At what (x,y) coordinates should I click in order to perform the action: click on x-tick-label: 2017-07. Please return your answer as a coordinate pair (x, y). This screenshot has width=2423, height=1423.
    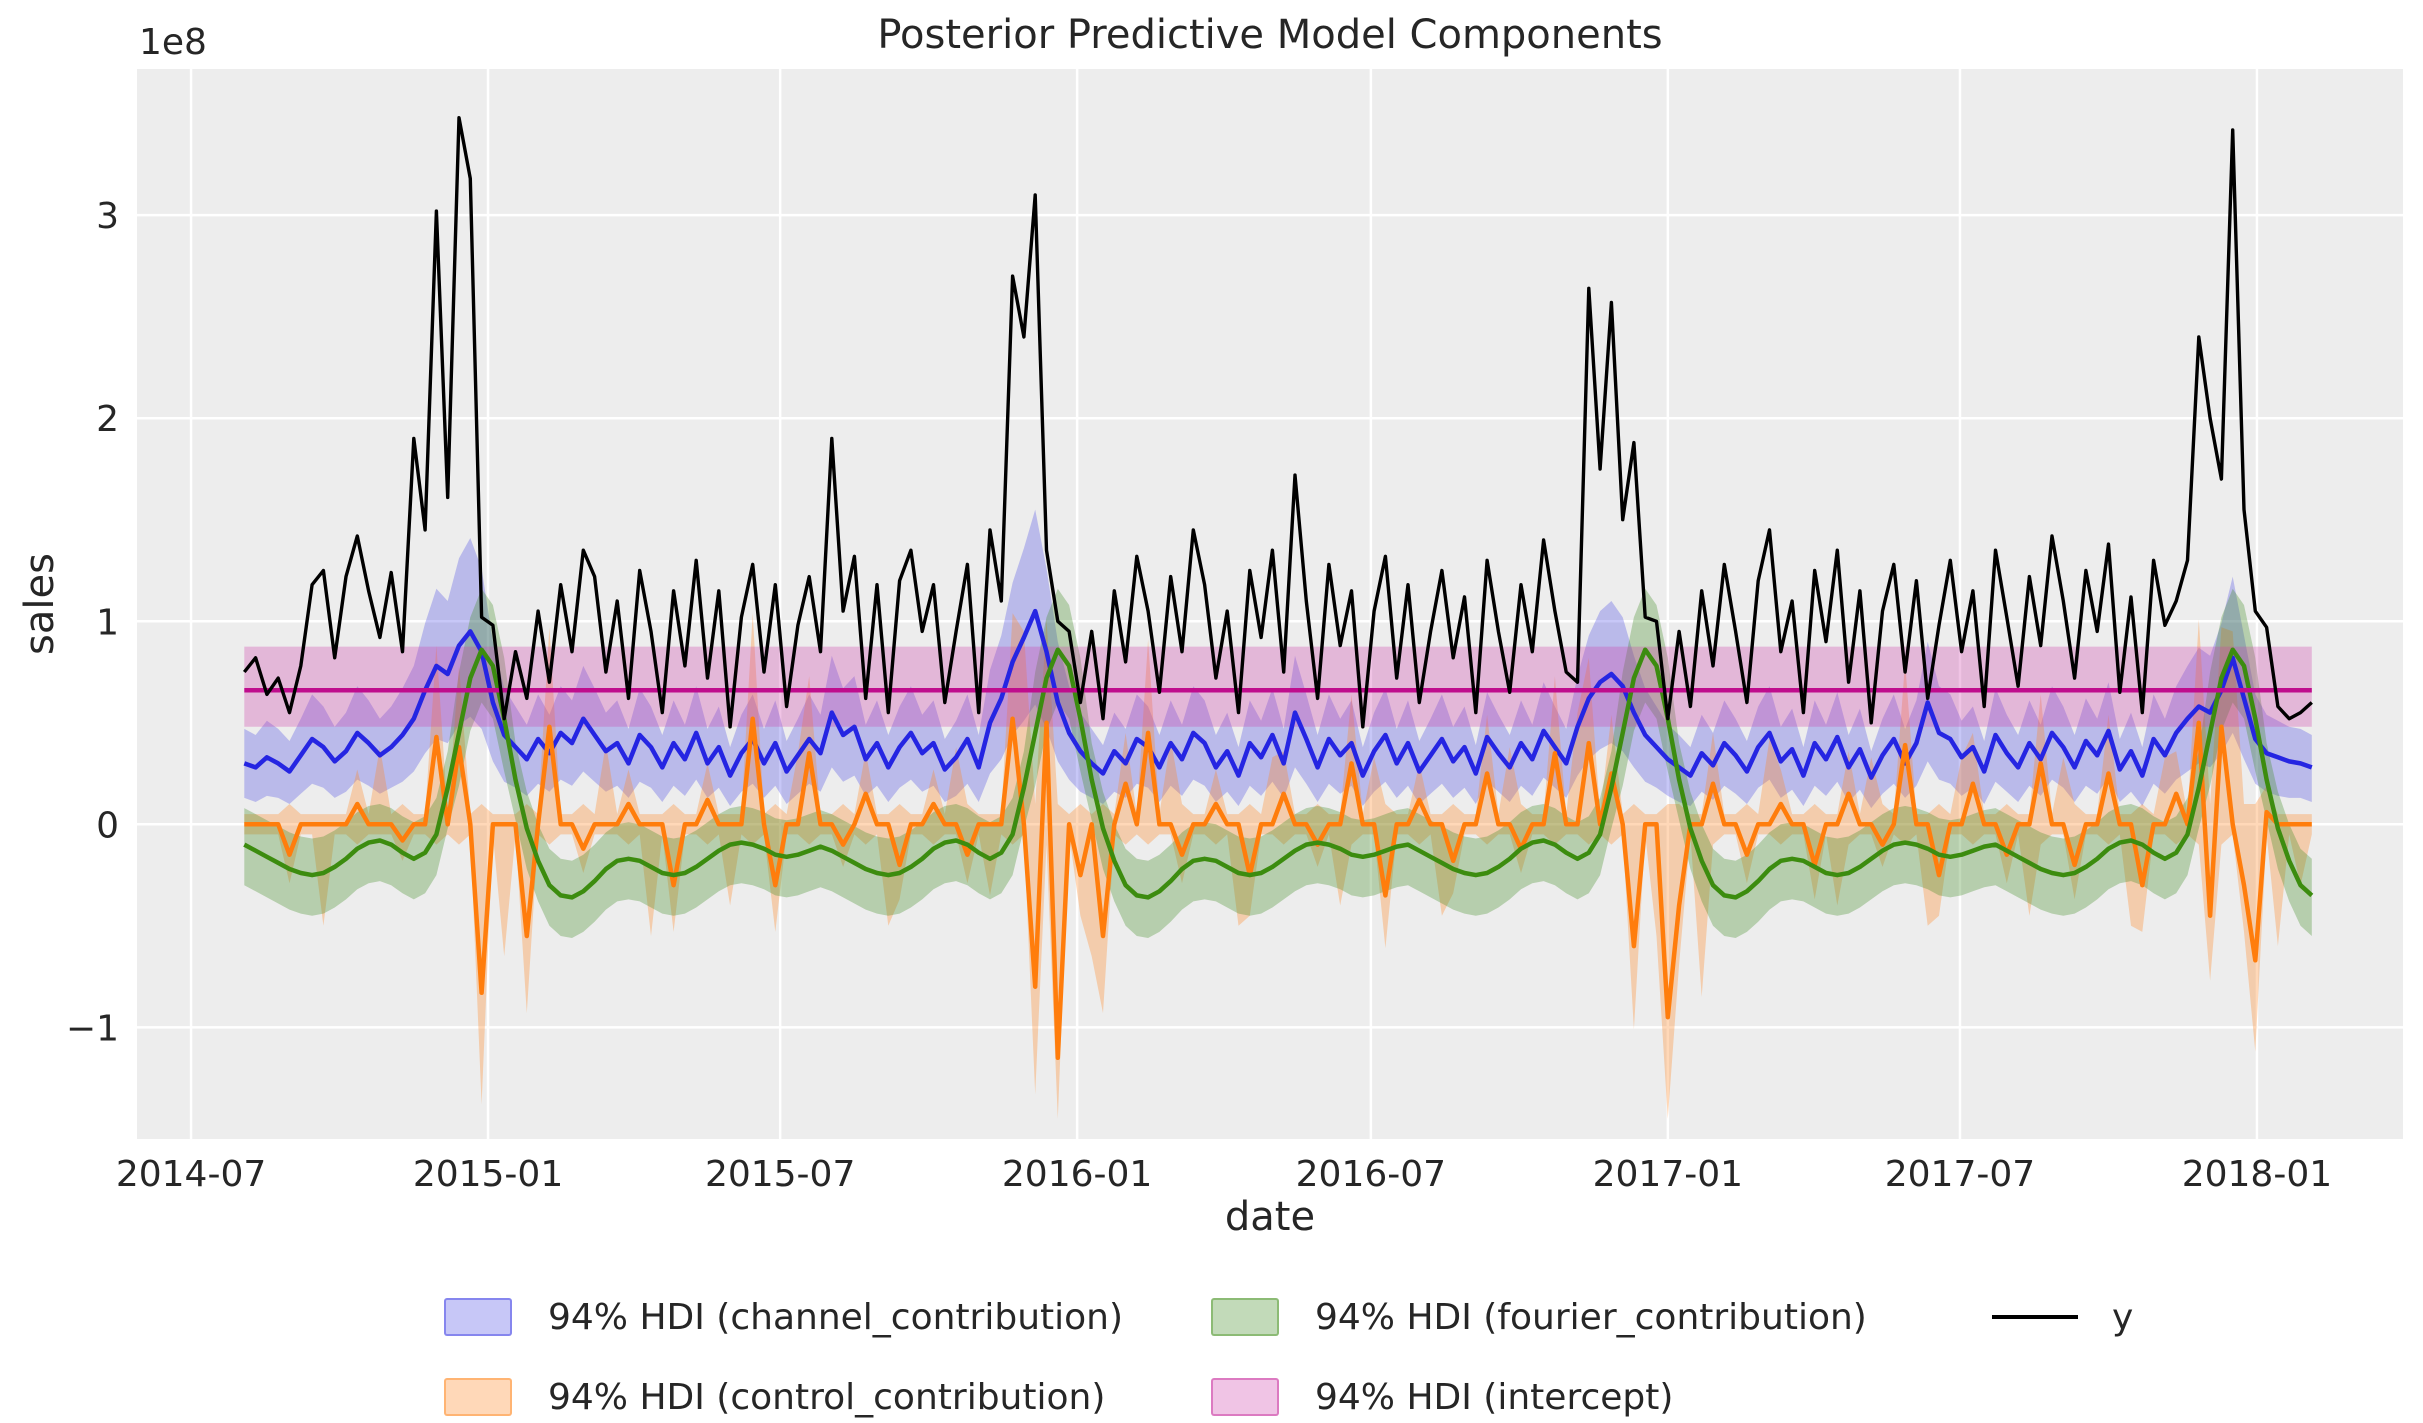
    Looking at the image, I should click on (1960, 1174).